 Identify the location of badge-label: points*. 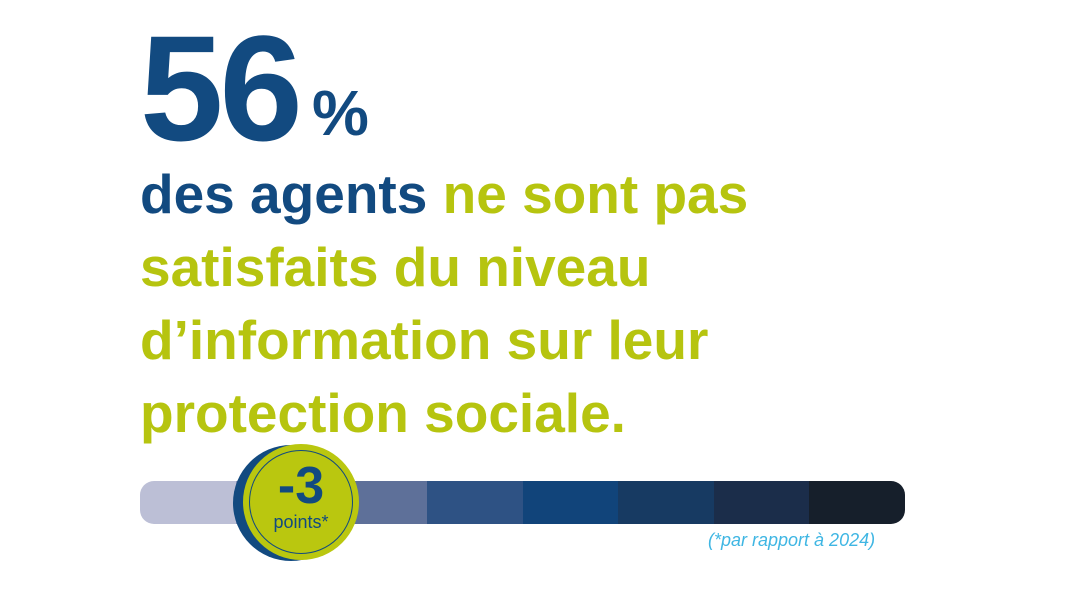
(301, 522).